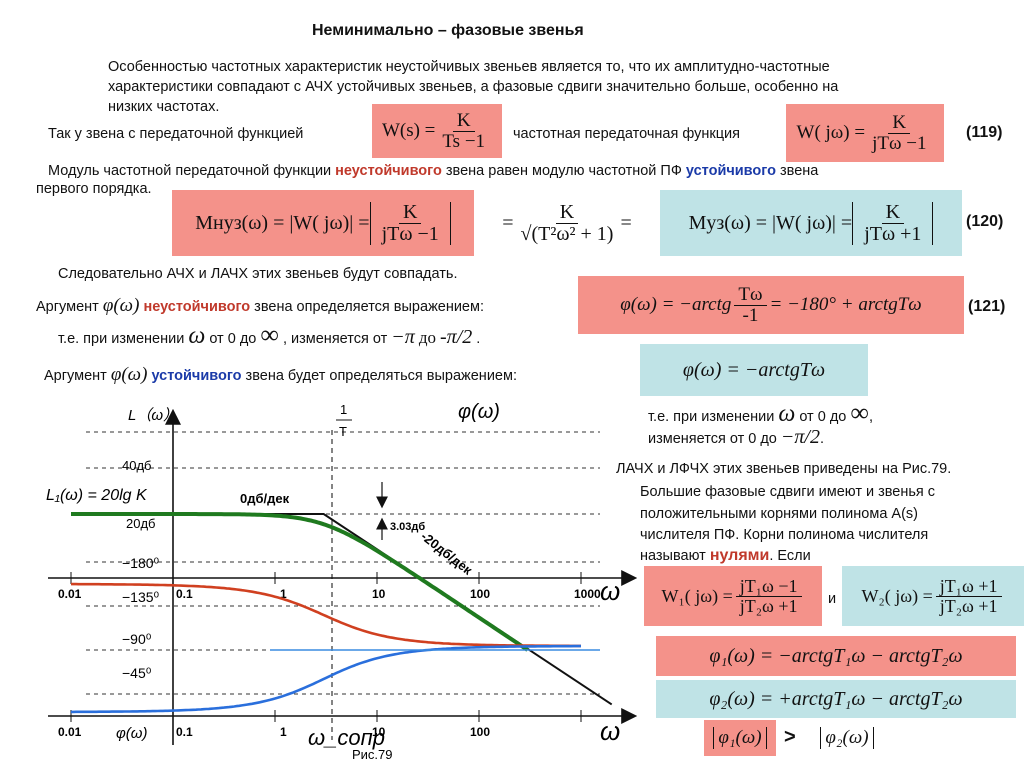  Describe the element at coordinates (463, 121) in the screenshot. I see `ws-num: K` at that location.